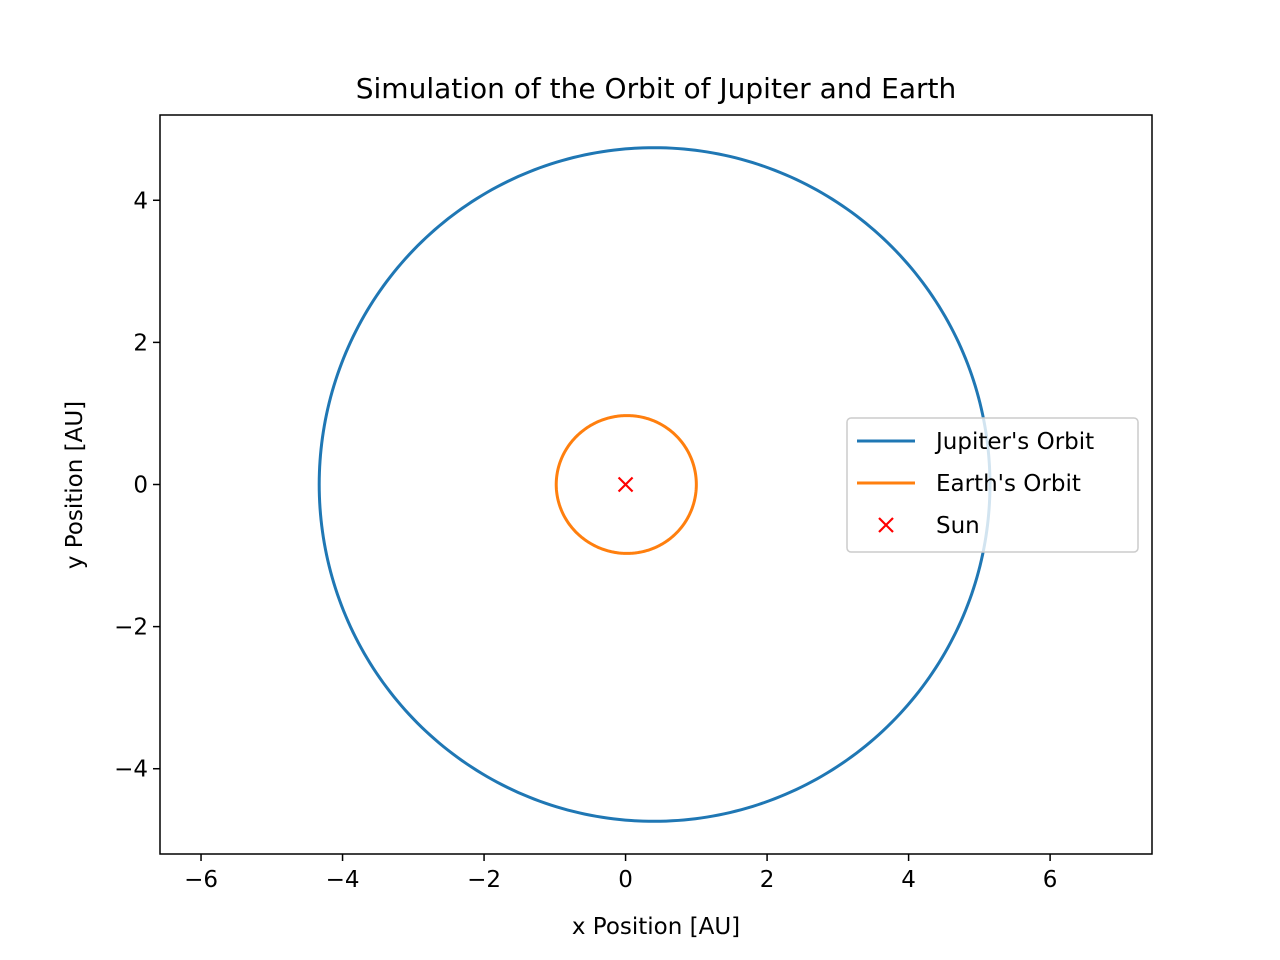  What do you see at coordinates (656, 927) in the screenshot?
I see `x-axis-label: x Position [AU]` at bounding box center [656, 927].